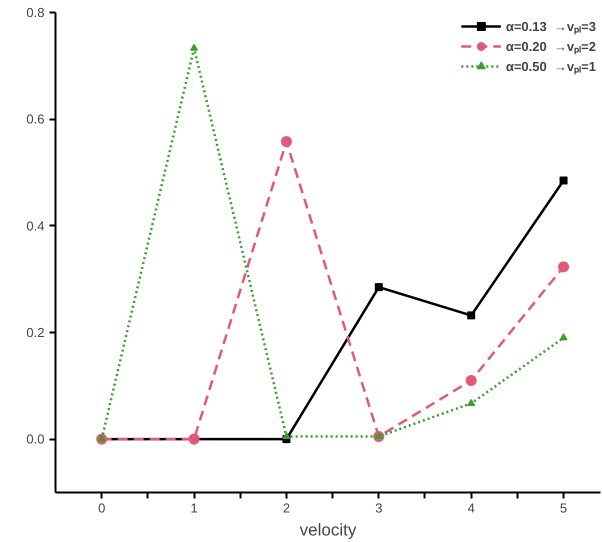 The width and height of the screenshot is (602, 542). What do you see at coordinates (551, 66) in the screenshot?
I see `legend-label: α=0.50 →vₚₗ=1` at bounding box center [551, 66].